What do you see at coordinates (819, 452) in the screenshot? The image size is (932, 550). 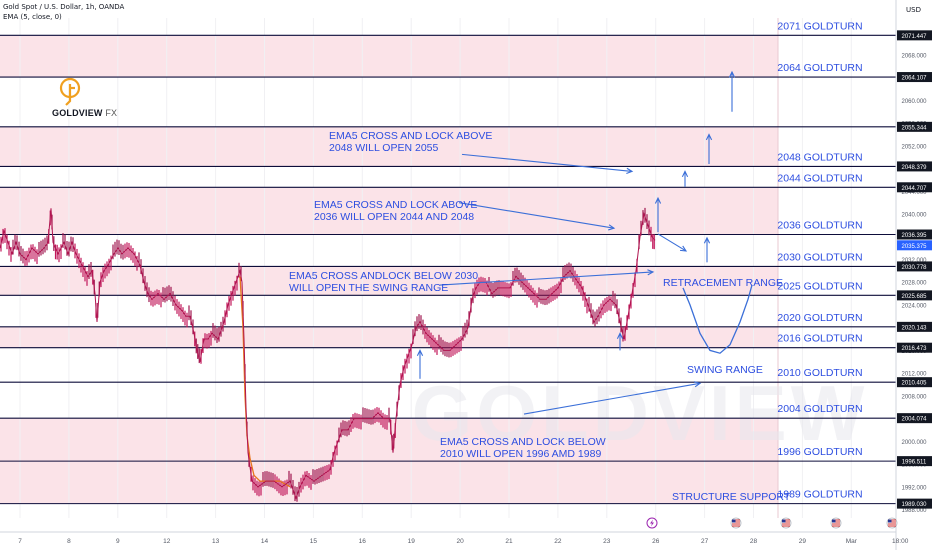 I see `level-label: 1996 GOLDTURN` at bounding box center [819, 452].